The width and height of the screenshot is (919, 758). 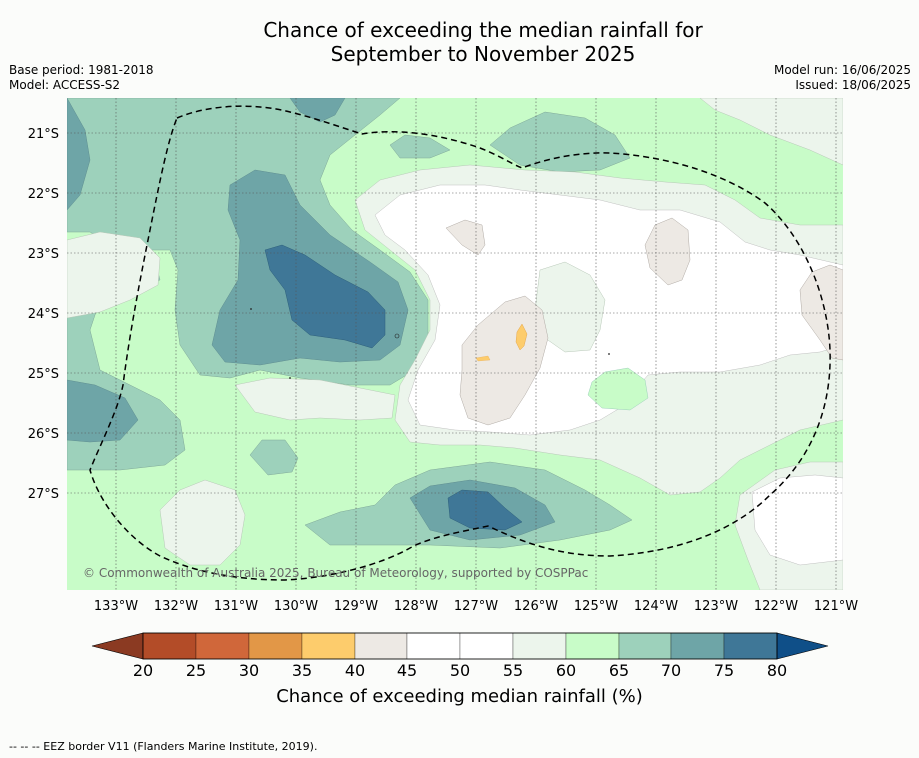 I want to click on lon-label: 132°W, so click(x=176, y=606).